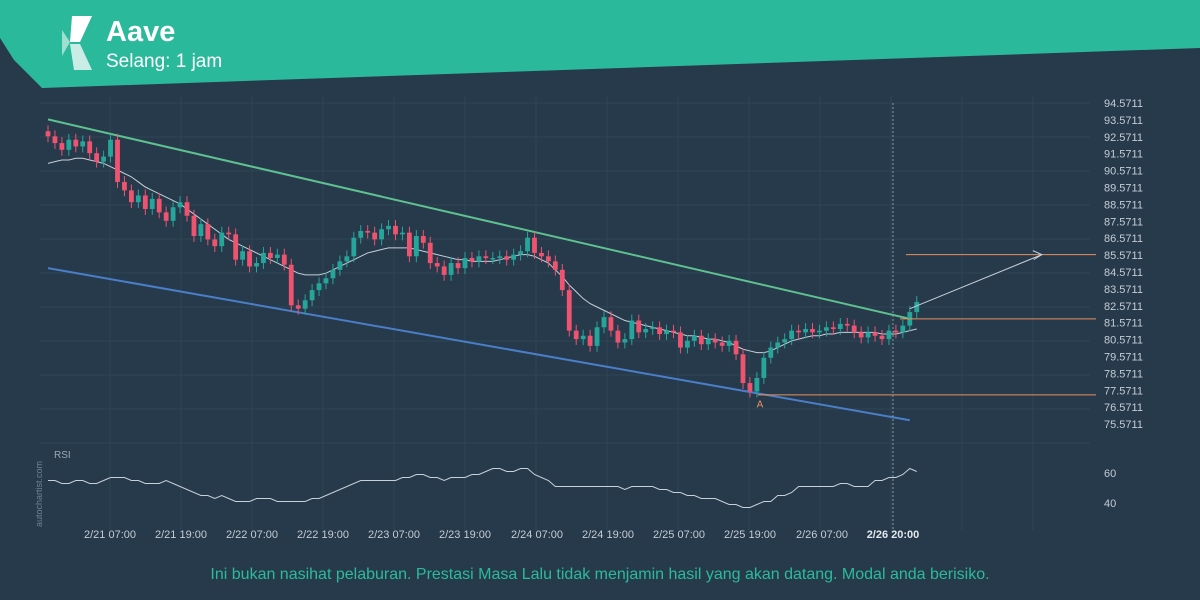 This screenshot has width=1200, height=600. Describe the element at coordinates (1123, 408) in the screenshot. I see `y-tick-label: 76.5711` at that location.